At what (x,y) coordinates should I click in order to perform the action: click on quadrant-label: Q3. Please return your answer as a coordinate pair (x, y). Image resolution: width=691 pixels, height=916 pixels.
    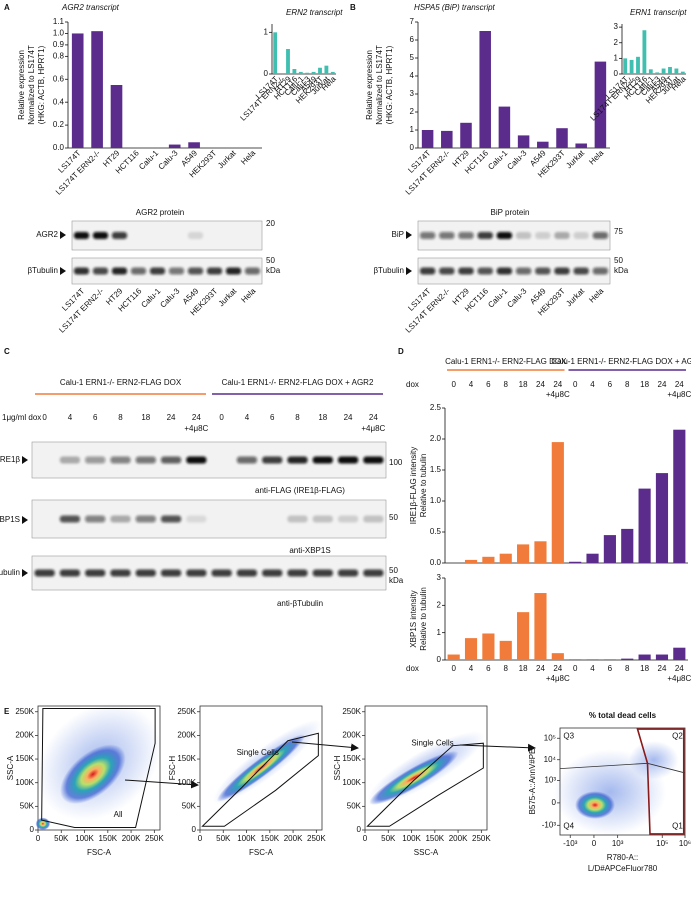
    Looking at the image, I should click on (568, 736).